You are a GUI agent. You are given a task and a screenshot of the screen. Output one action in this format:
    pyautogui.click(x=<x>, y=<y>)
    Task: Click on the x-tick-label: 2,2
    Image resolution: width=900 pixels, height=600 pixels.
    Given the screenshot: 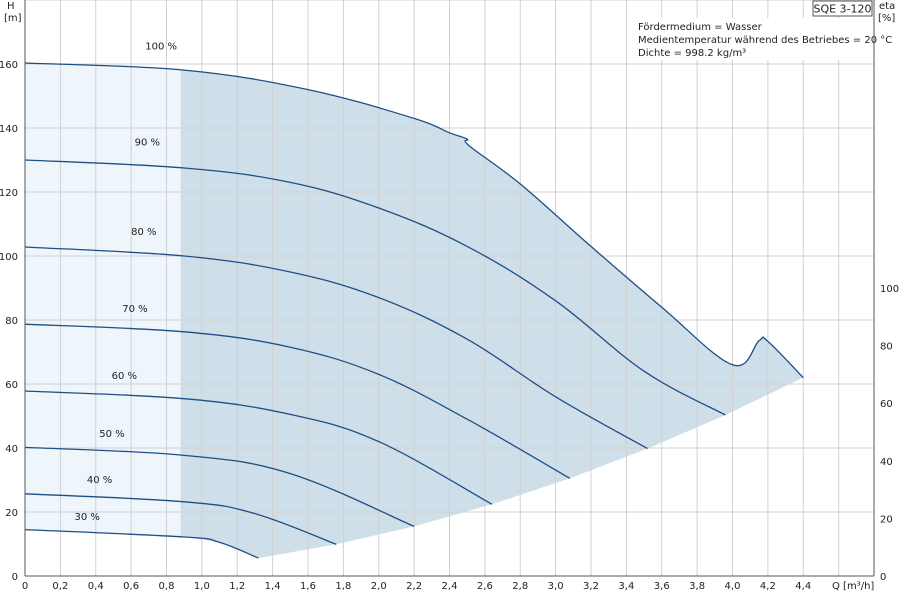 What is the action you would take?
    pyautogui.click(x=414, y=586)
    